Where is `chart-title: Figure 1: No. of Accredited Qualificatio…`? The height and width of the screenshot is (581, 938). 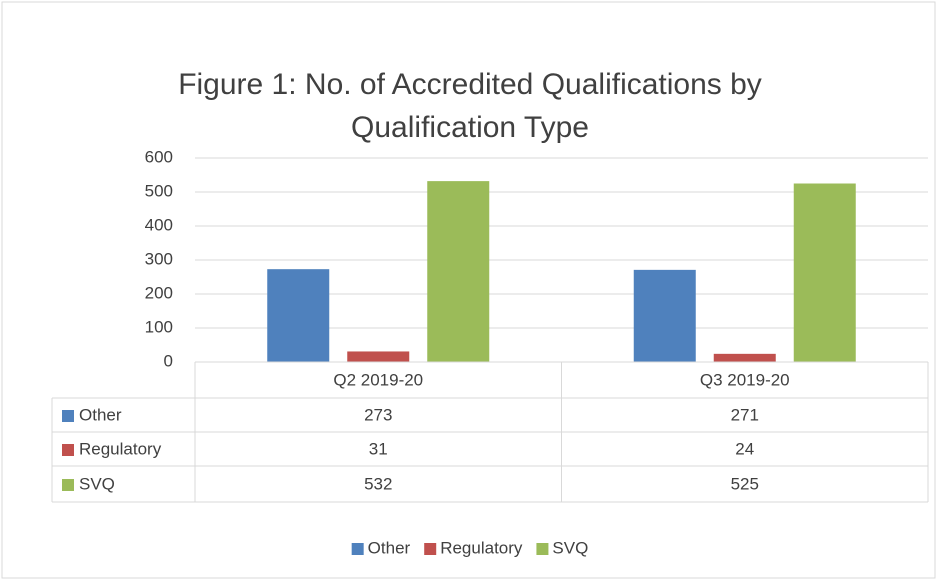 chart-title: Figure 1: No. of Accredited Qualificatio… is located at coordinates (470, 84).